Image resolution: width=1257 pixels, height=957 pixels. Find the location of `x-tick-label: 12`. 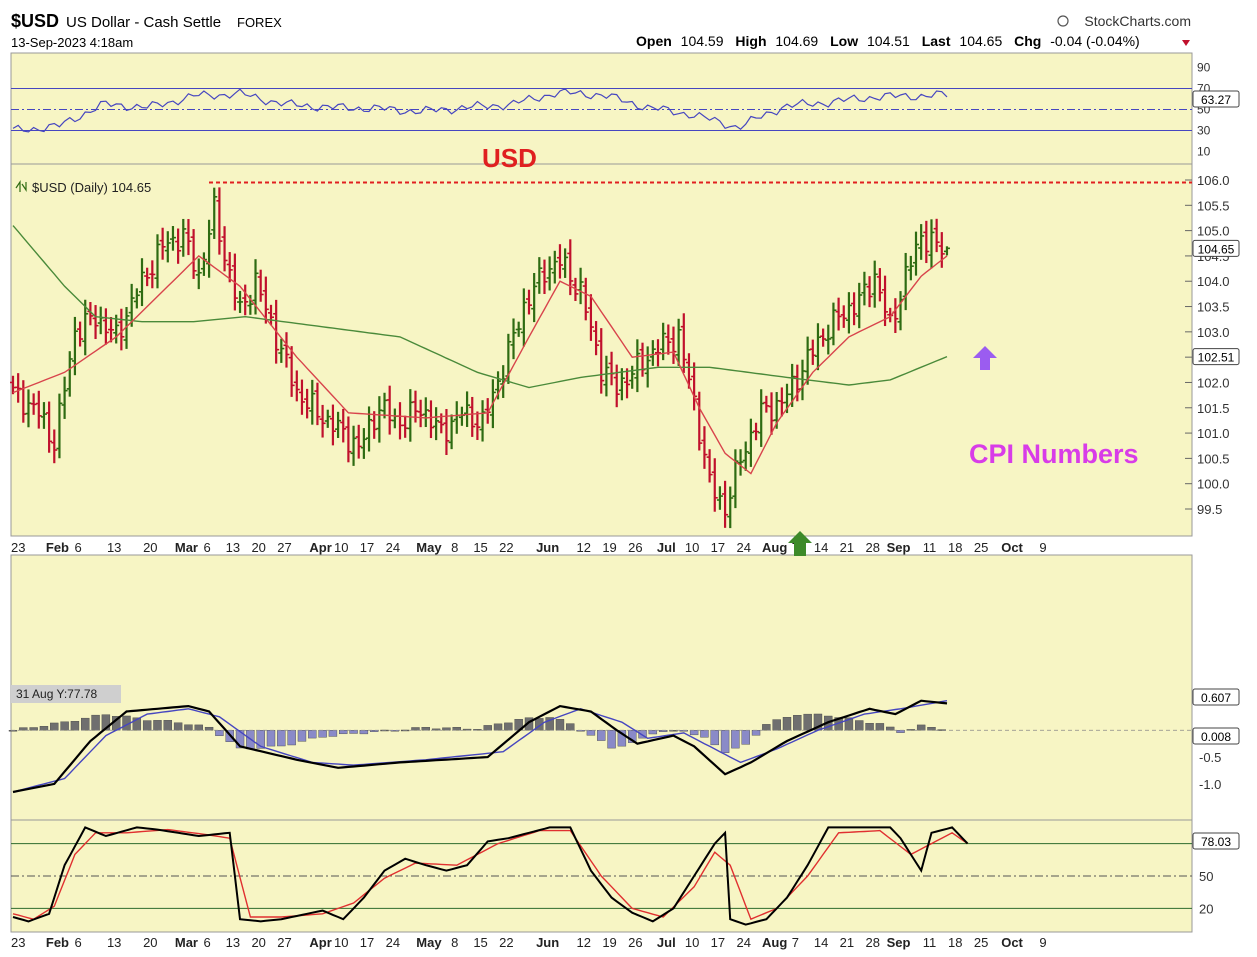

x-tick-label: 12 is located at coordinates (584, 547).